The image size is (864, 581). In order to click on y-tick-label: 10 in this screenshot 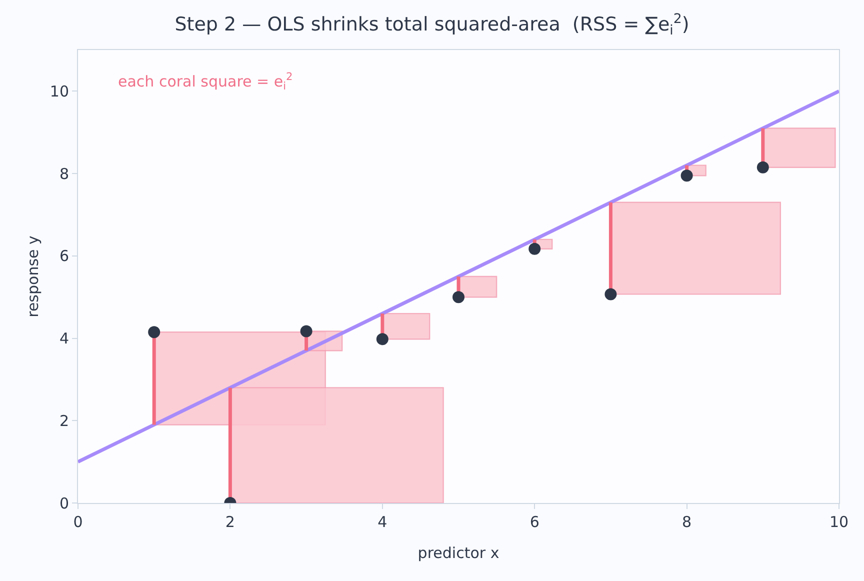, I will do `click(59, 91)`.